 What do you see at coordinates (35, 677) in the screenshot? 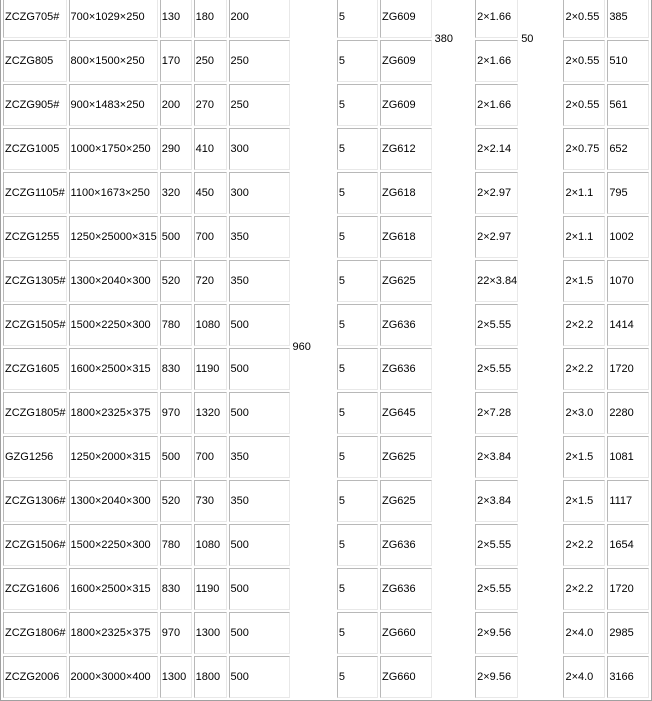
I see `cell-model: ZCZG2006` at bounding box center [35, 677].